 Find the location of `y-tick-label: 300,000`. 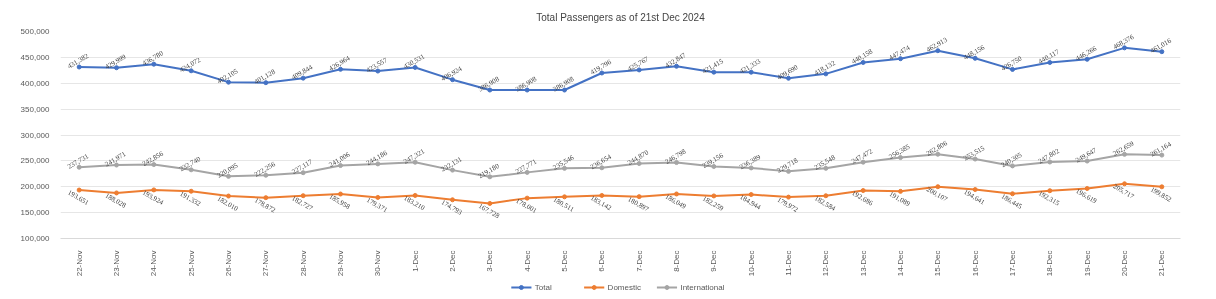

y-tick-label: 300,000 is located at coordinates (35, 135).